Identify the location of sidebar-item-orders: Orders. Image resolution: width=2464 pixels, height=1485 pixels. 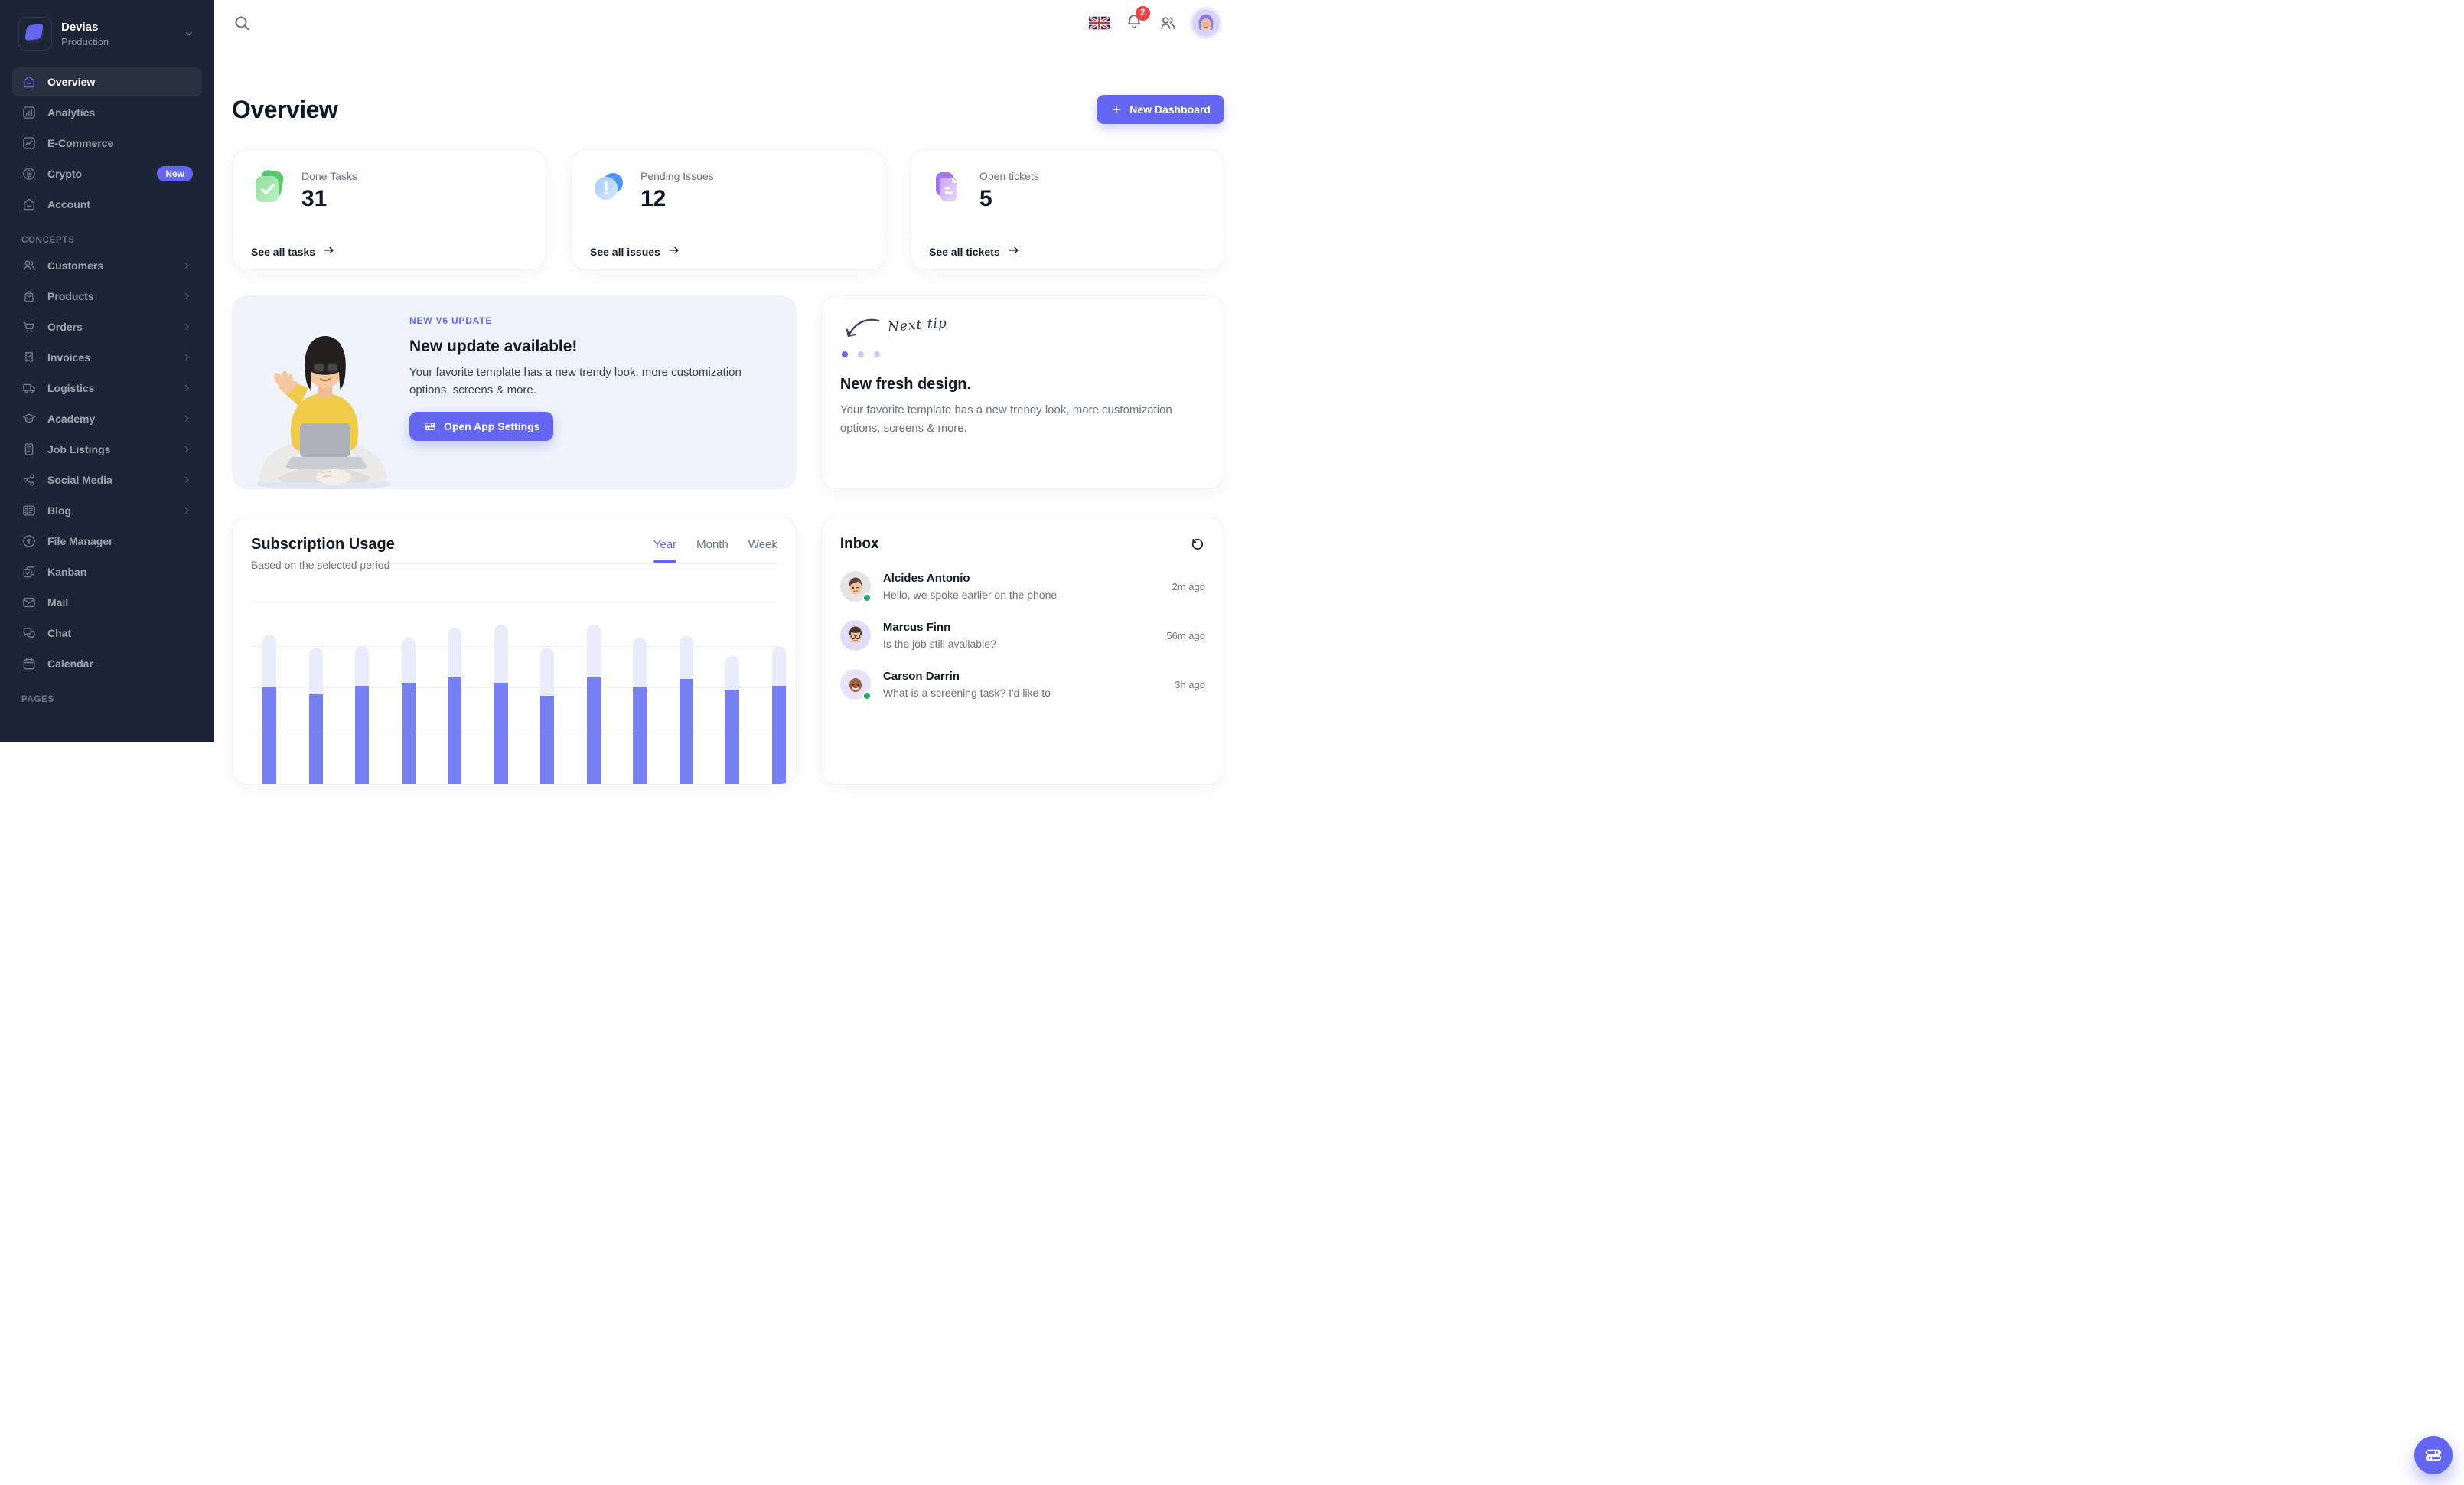
(107, 326).